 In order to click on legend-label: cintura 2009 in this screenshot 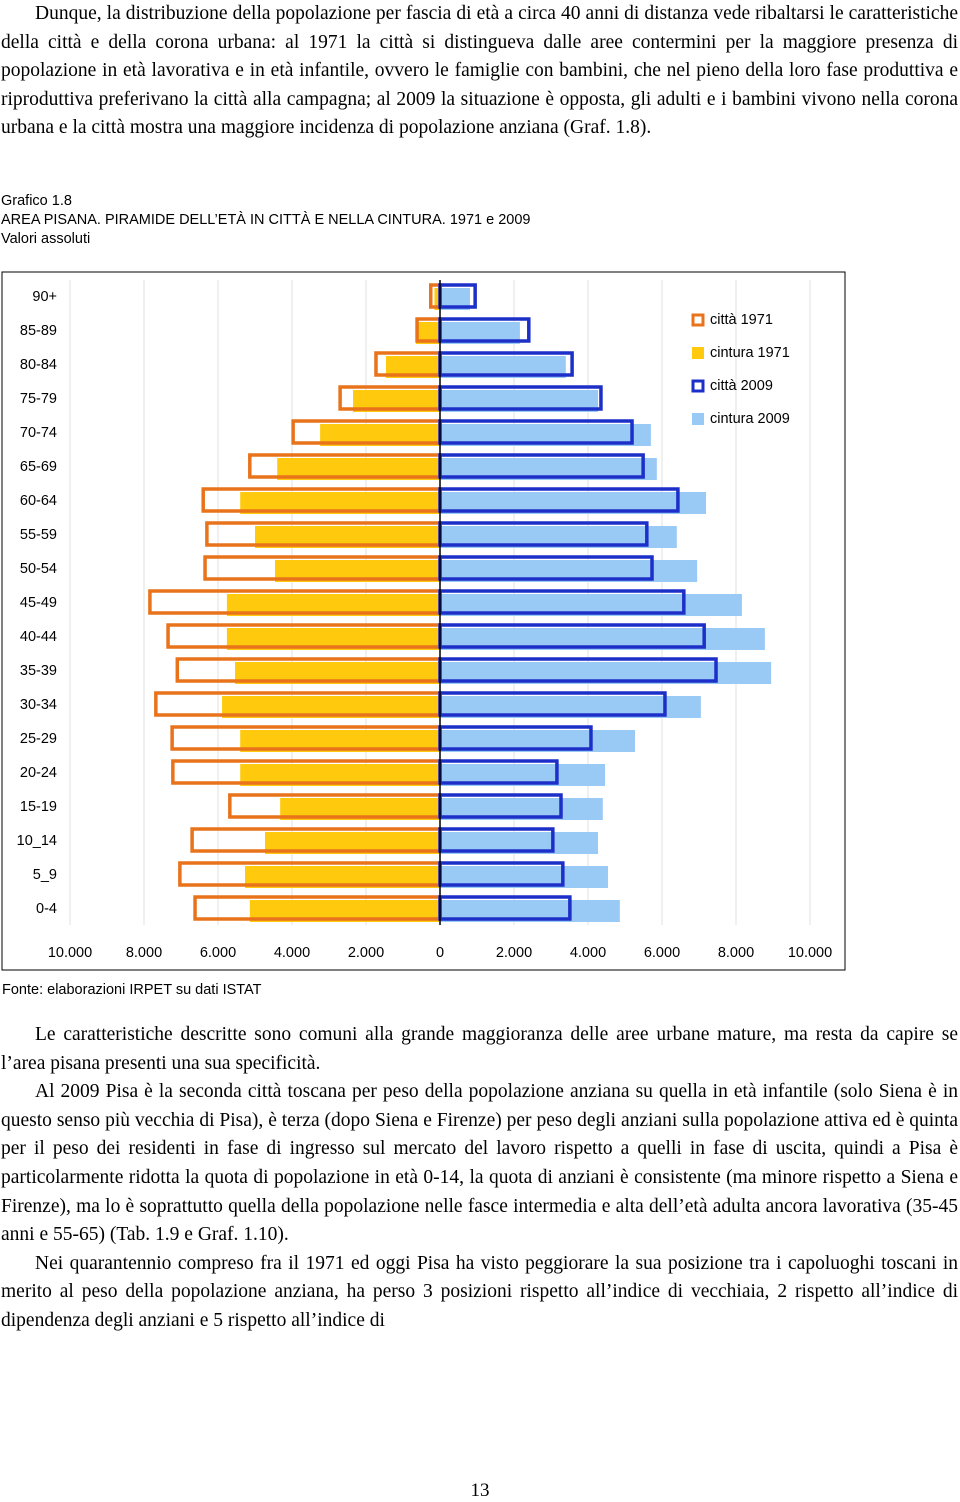, I will do `click(750, 419)`.